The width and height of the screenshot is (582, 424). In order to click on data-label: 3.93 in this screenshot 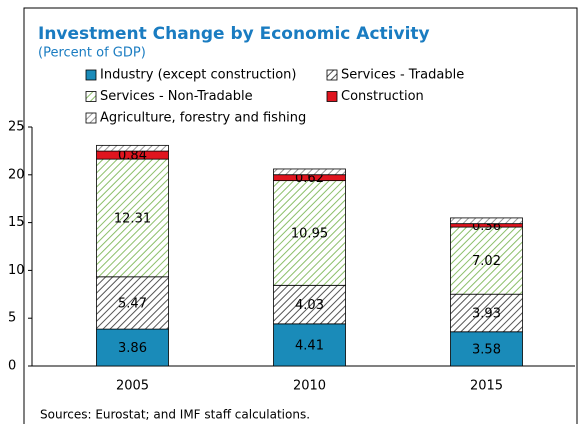, I will do `click(486, 313)`.